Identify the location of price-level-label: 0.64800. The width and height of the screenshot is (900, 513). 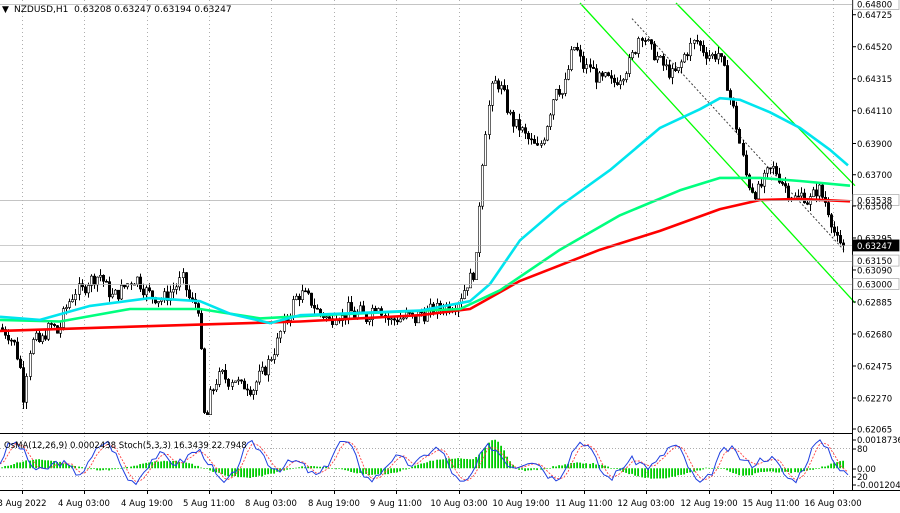
(874, 5).